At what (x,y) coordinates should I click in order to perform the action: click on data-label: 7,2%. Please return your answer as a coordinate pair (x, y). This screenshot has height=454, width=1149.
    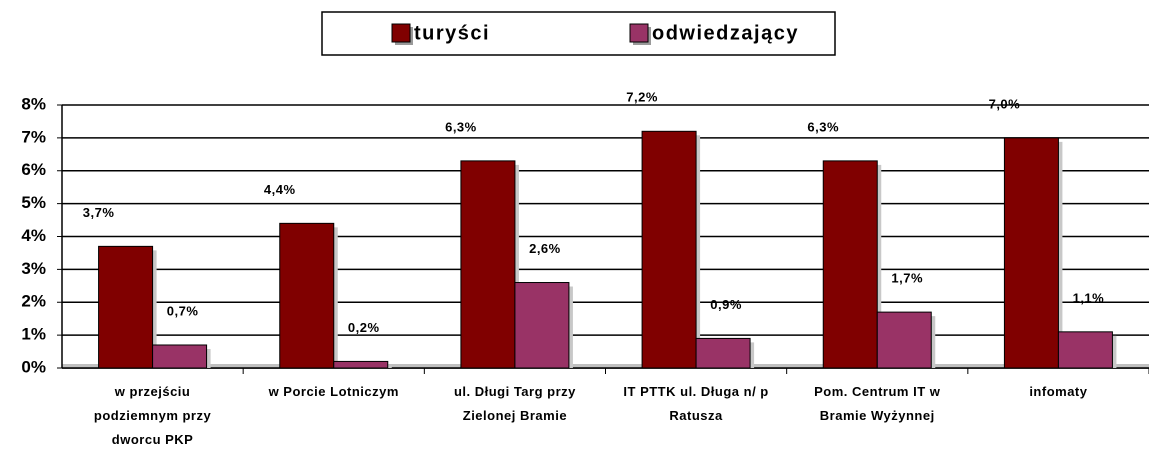
    Looking at the image, I should click on (642, 97).